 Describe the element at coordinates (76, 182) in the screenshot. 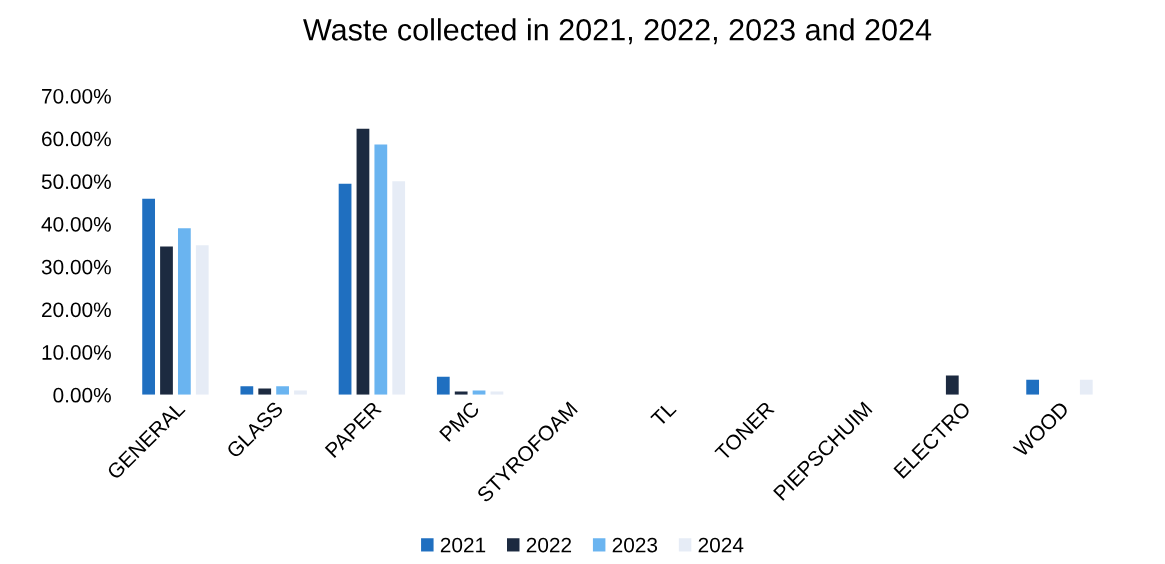

I see `y-tick-label: 50.00%` at that location.